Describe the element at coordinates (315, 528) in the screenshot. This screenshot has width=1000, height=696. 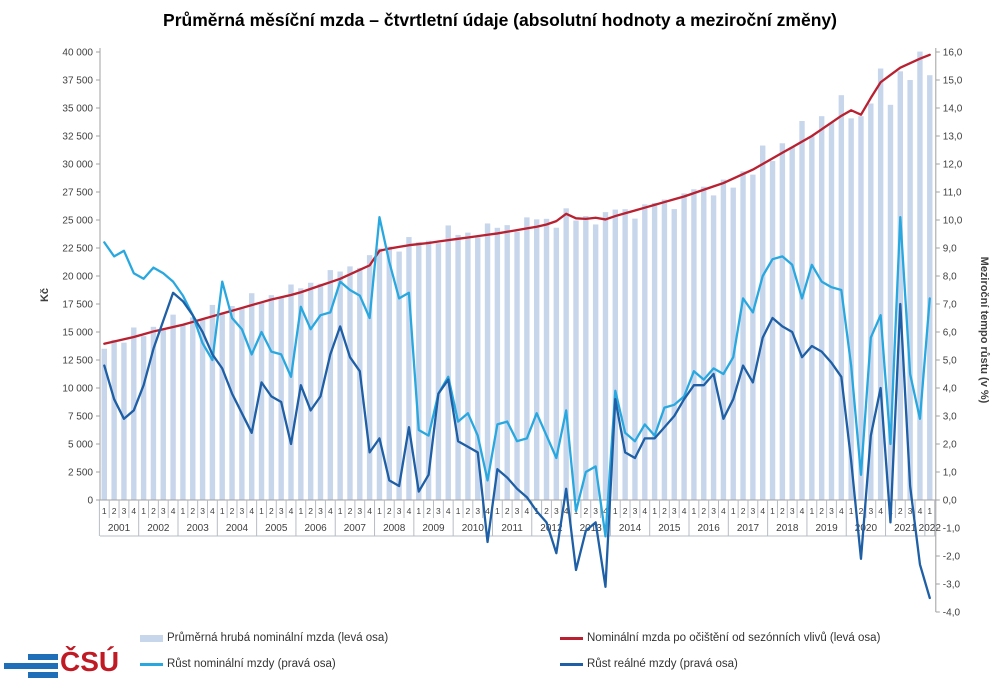
I see `svg-text: 2006` at that location.